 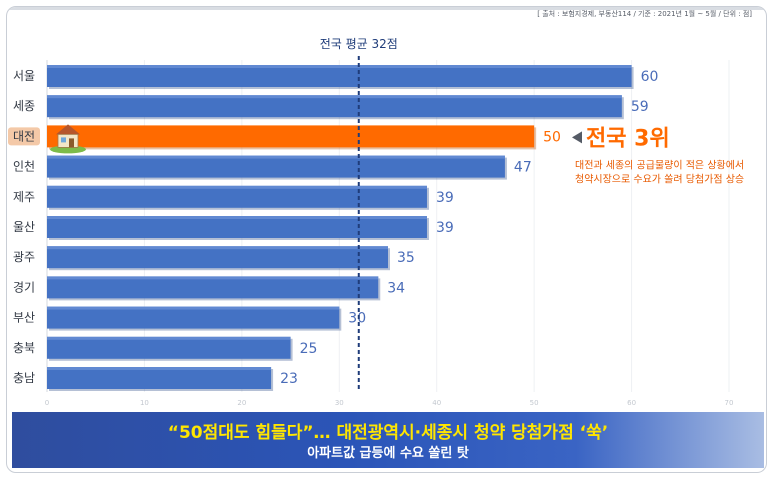 What do you see at coordinates (631, 403) in the screenshot?
I see `x-tick-label: 60` at bounding box center [631, 403].